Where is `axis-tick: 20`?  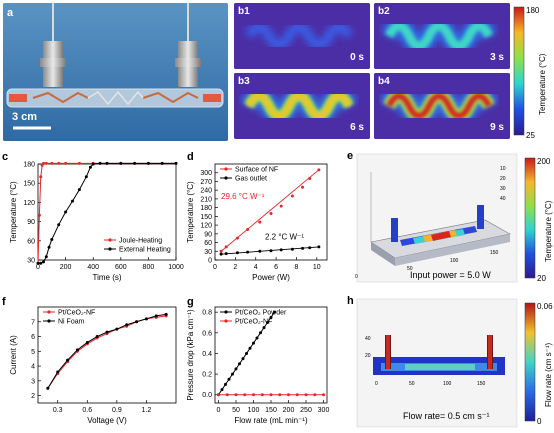 axis-tick: 20 is located at coordinates (503, 179).